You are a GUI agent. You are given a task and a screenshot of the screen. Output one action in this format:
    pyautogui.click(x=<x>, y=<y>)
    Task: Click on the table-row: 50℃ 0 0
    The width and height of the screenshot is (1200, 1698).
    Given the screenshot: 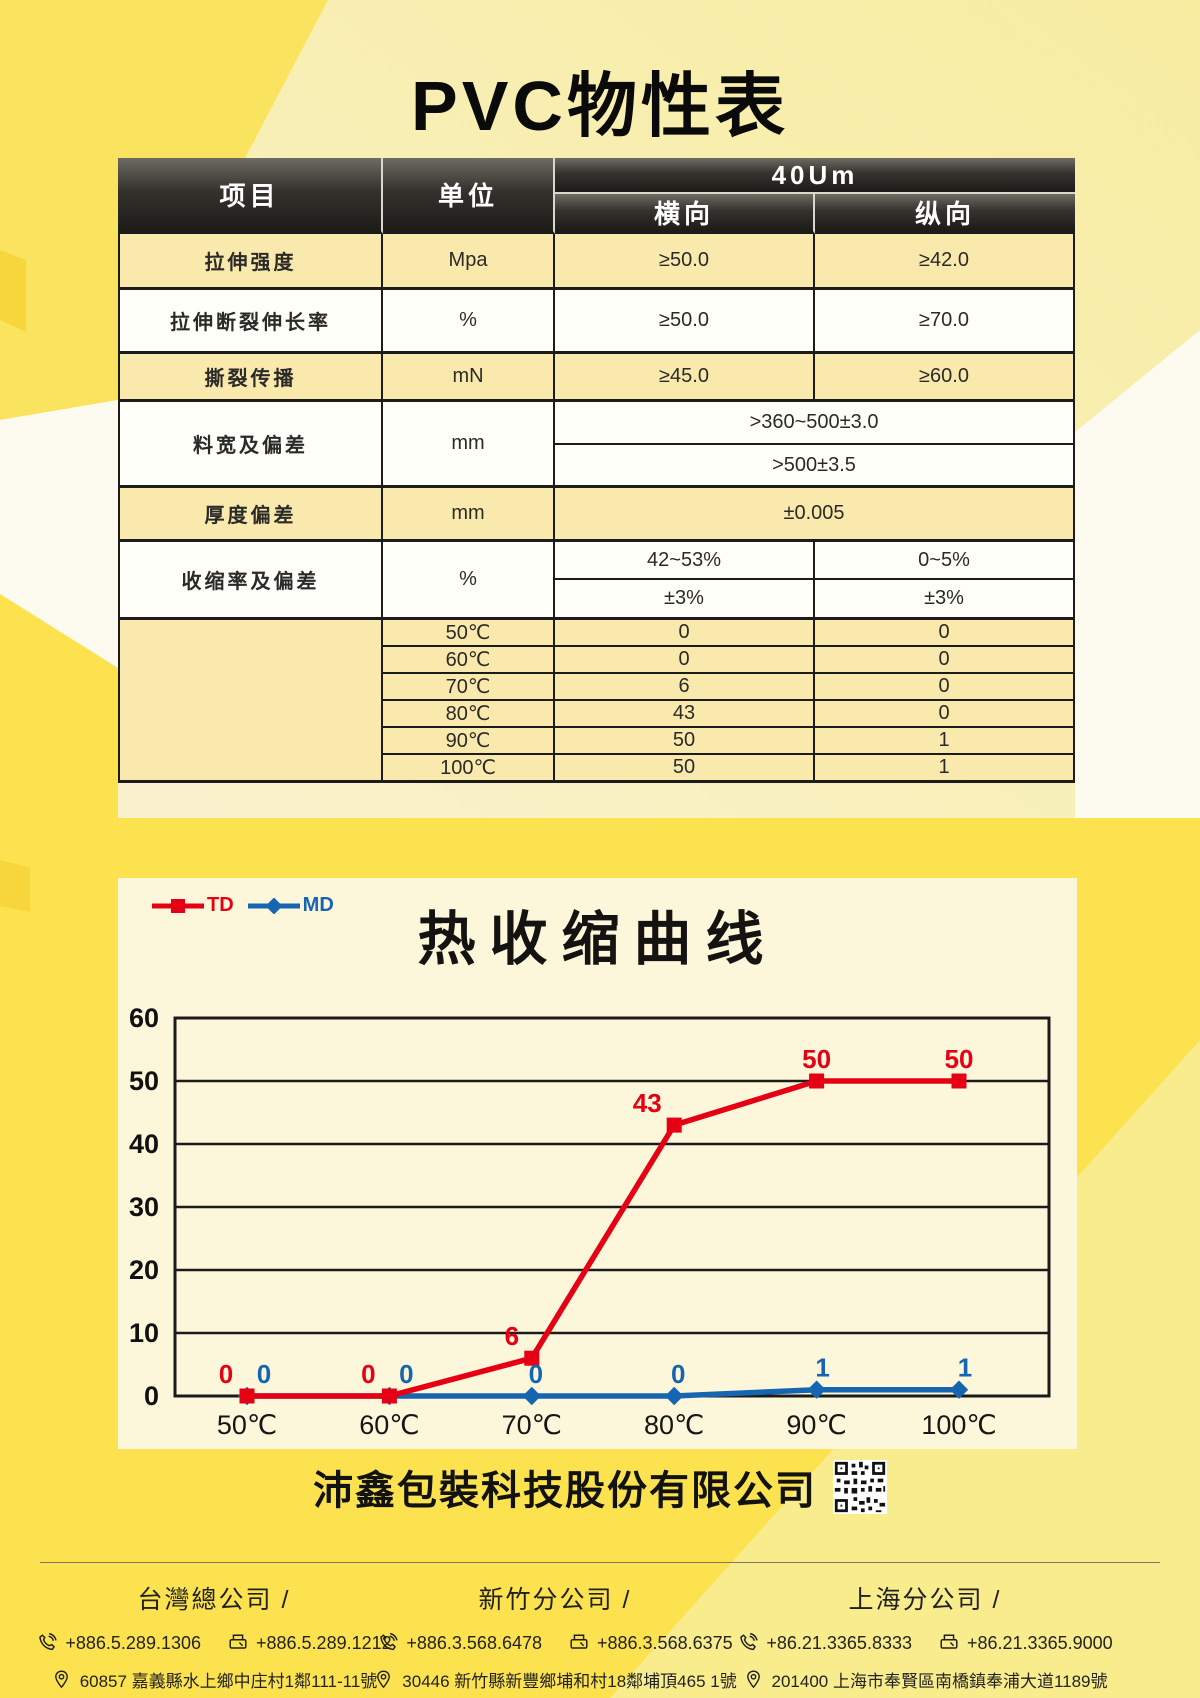 What is the action you would take?
    pyautogui.click(x=597, y=701)
    